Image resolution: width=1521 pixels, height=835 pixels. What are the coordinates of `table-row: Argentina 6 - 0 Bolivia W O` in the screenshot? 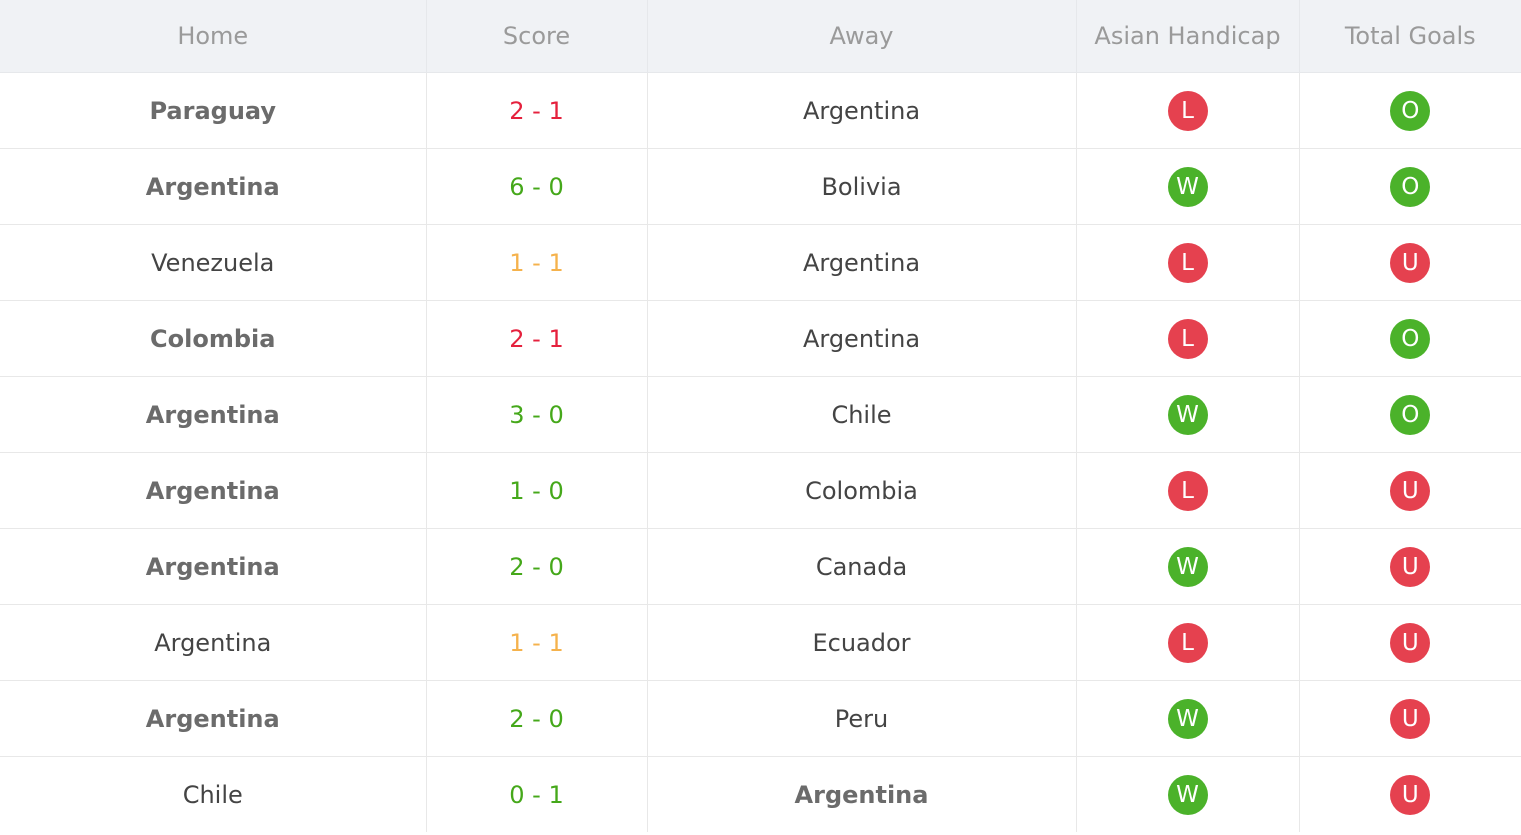 It's located at (760, 186).